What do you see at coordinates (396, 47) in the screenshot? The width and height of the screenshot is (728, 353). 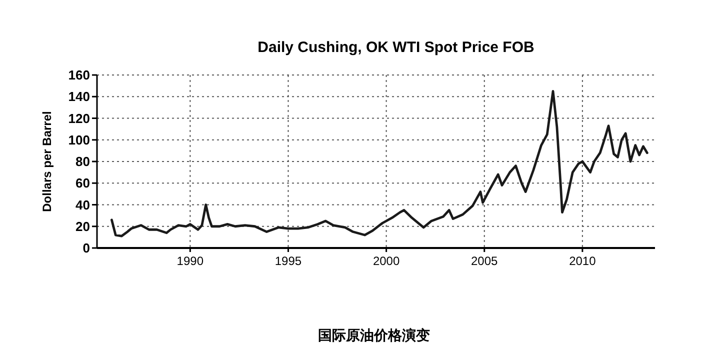 I see `chart-title: Daily Cushing, OK WTI Spot Price FOB` at bounding box center [396, 47].